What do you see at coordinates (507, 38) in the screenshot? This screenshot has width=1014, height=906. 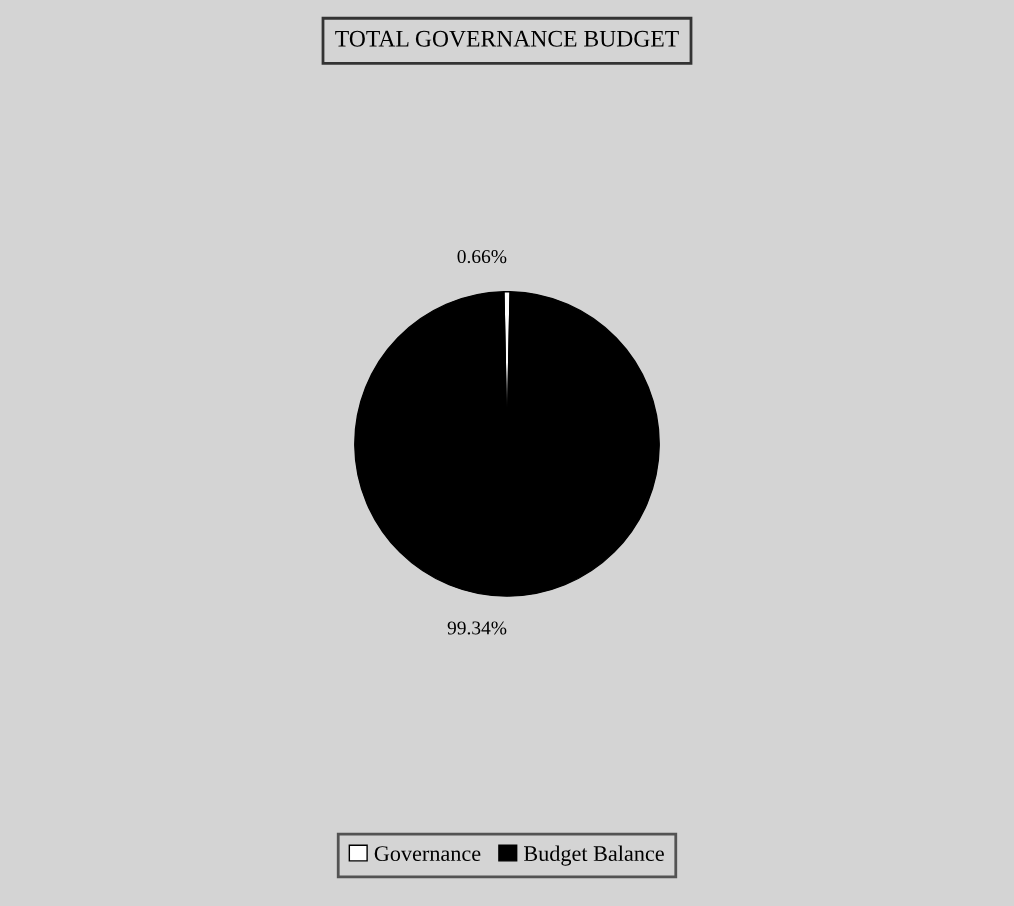 I see `chart-title: TOTAL GOVERNANCE BUDGET` at bounding box center [507, 38].